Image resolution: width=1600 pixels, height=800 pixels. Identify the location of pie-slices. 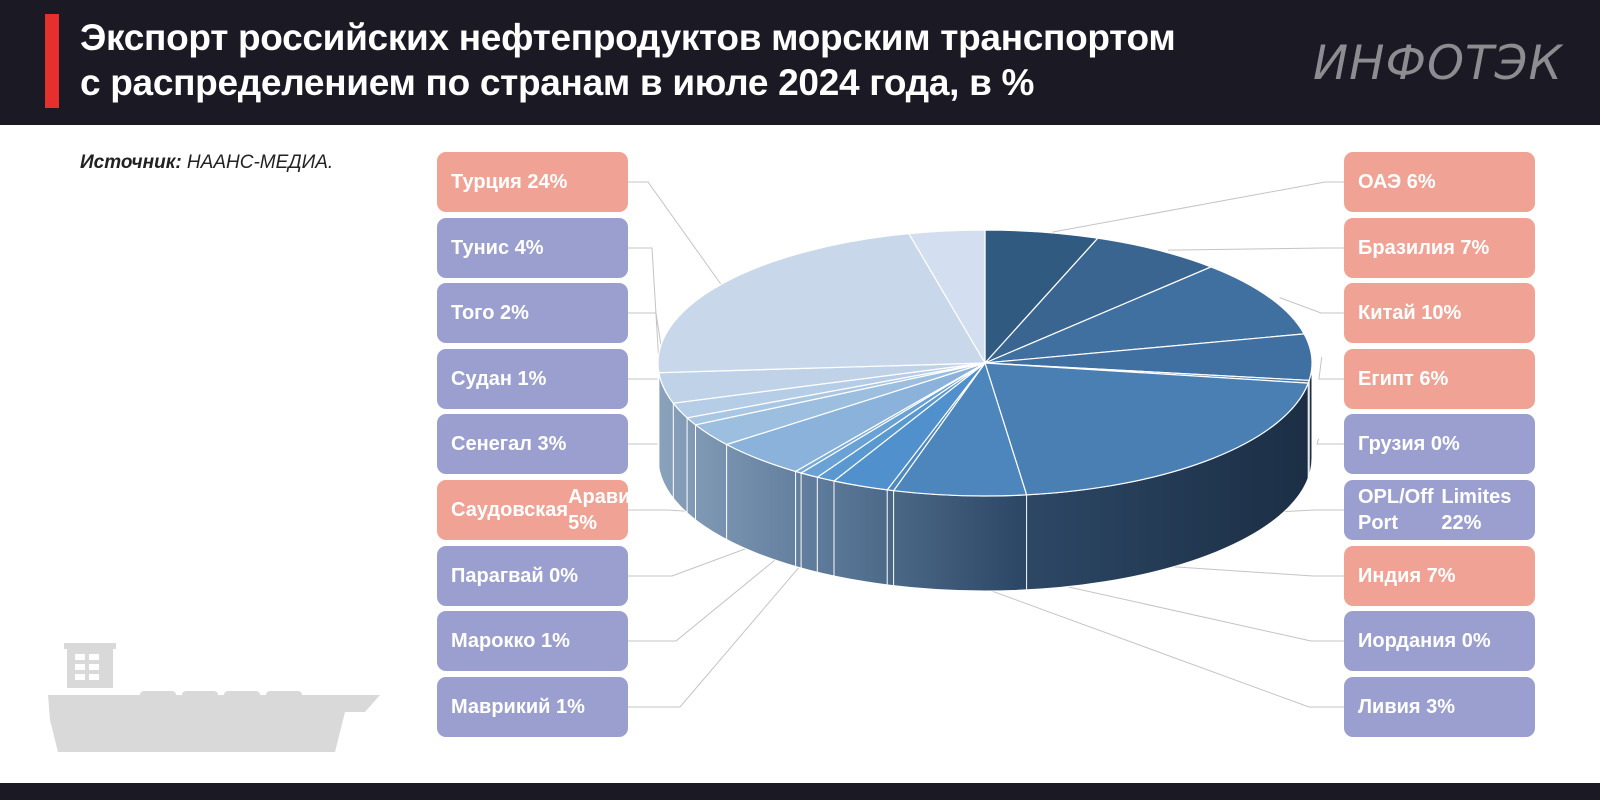
(985, 363).